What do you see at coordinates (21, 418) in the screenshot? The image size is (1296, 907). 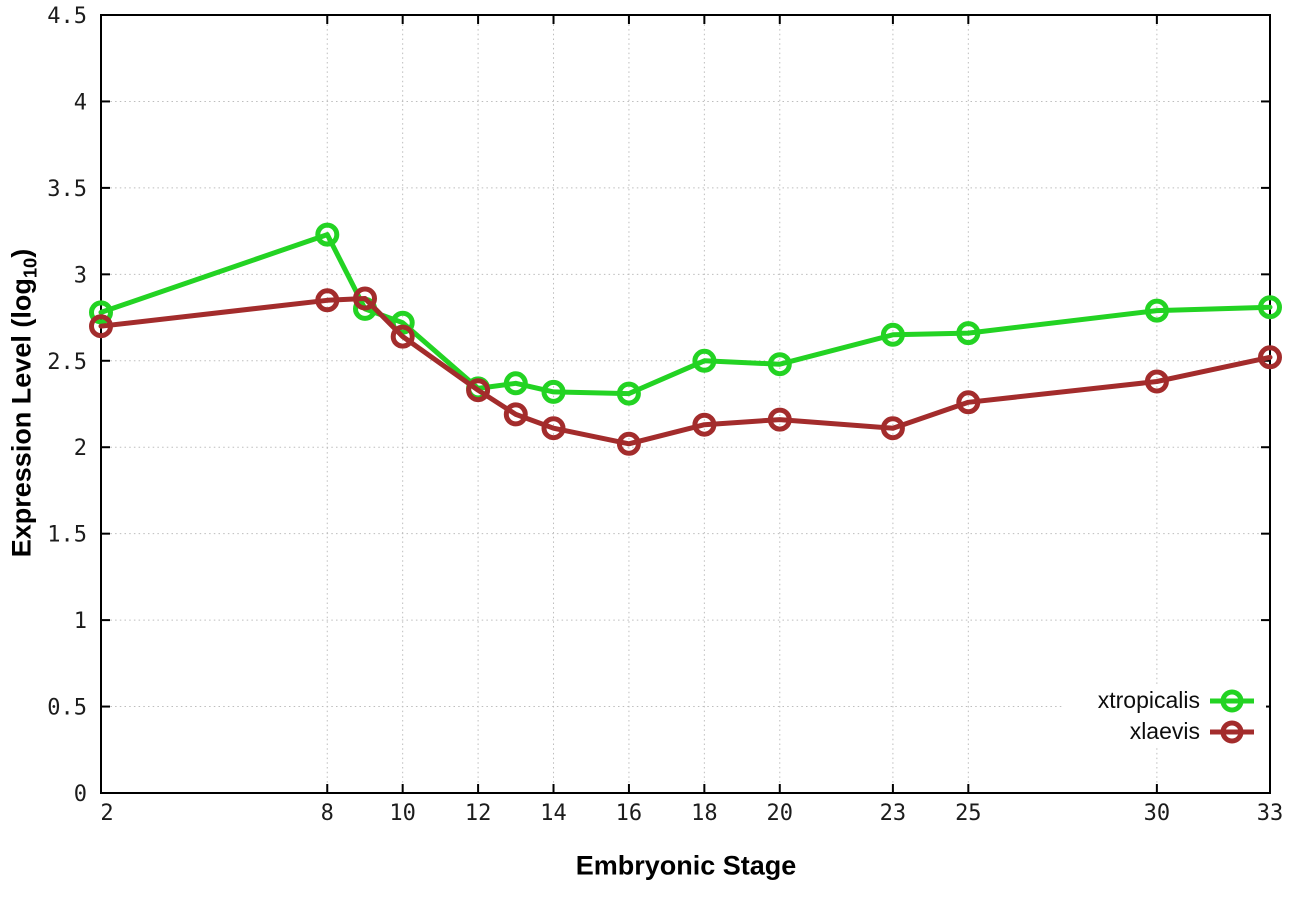 I see `y-axis-title-main: Expression Level (log` at bounding box center [21, 418].